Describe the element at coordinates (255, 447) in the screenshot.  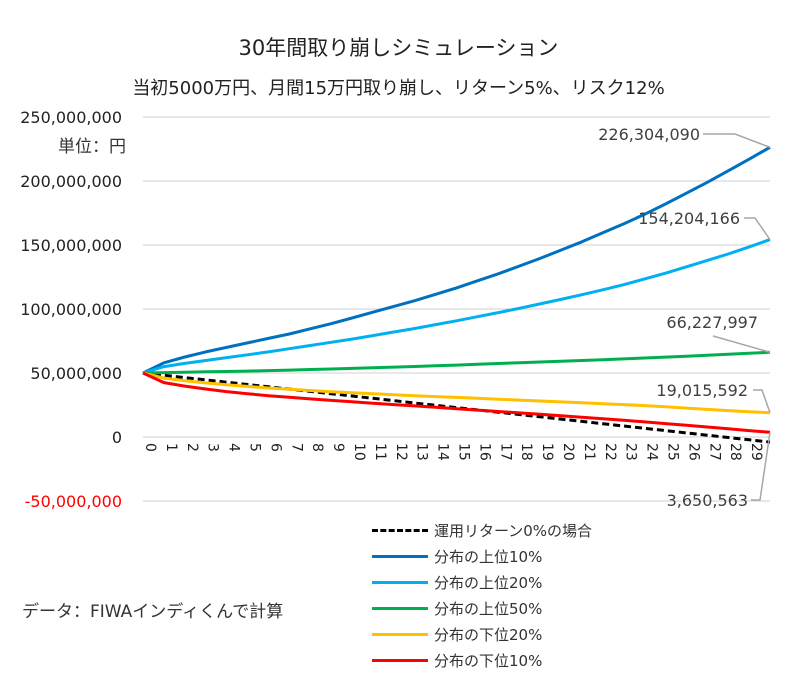
I see `x-tick-label: 5` at that location.